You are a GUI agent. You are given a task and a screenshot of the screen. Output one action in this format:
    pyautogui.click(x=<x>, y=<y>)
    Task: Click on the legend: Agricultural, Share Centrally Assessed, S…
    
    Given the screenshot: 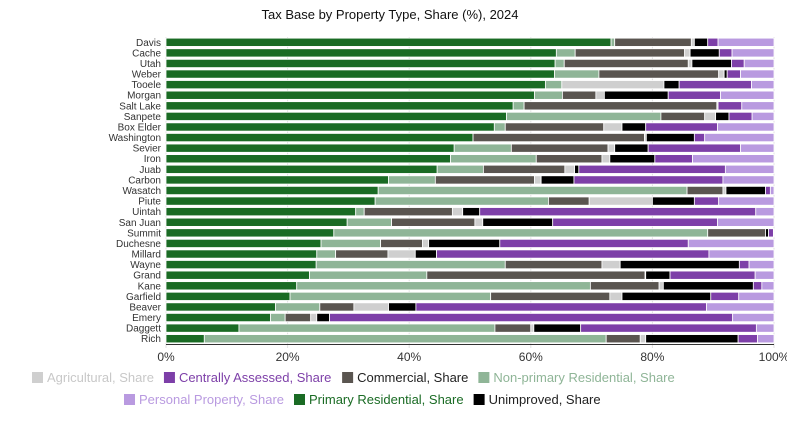 What is the action you would take?
    pyautogui.click(x=353, y=388)
    